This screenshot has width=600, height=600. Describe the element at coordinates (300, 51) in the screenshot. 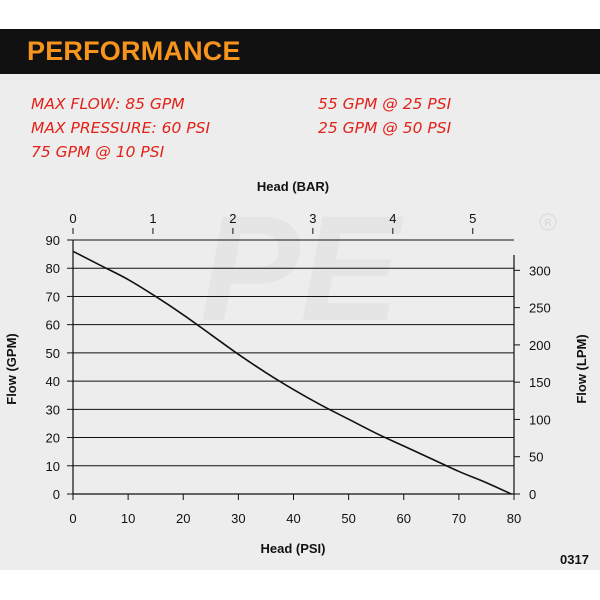

I see `header-bar` at that location.